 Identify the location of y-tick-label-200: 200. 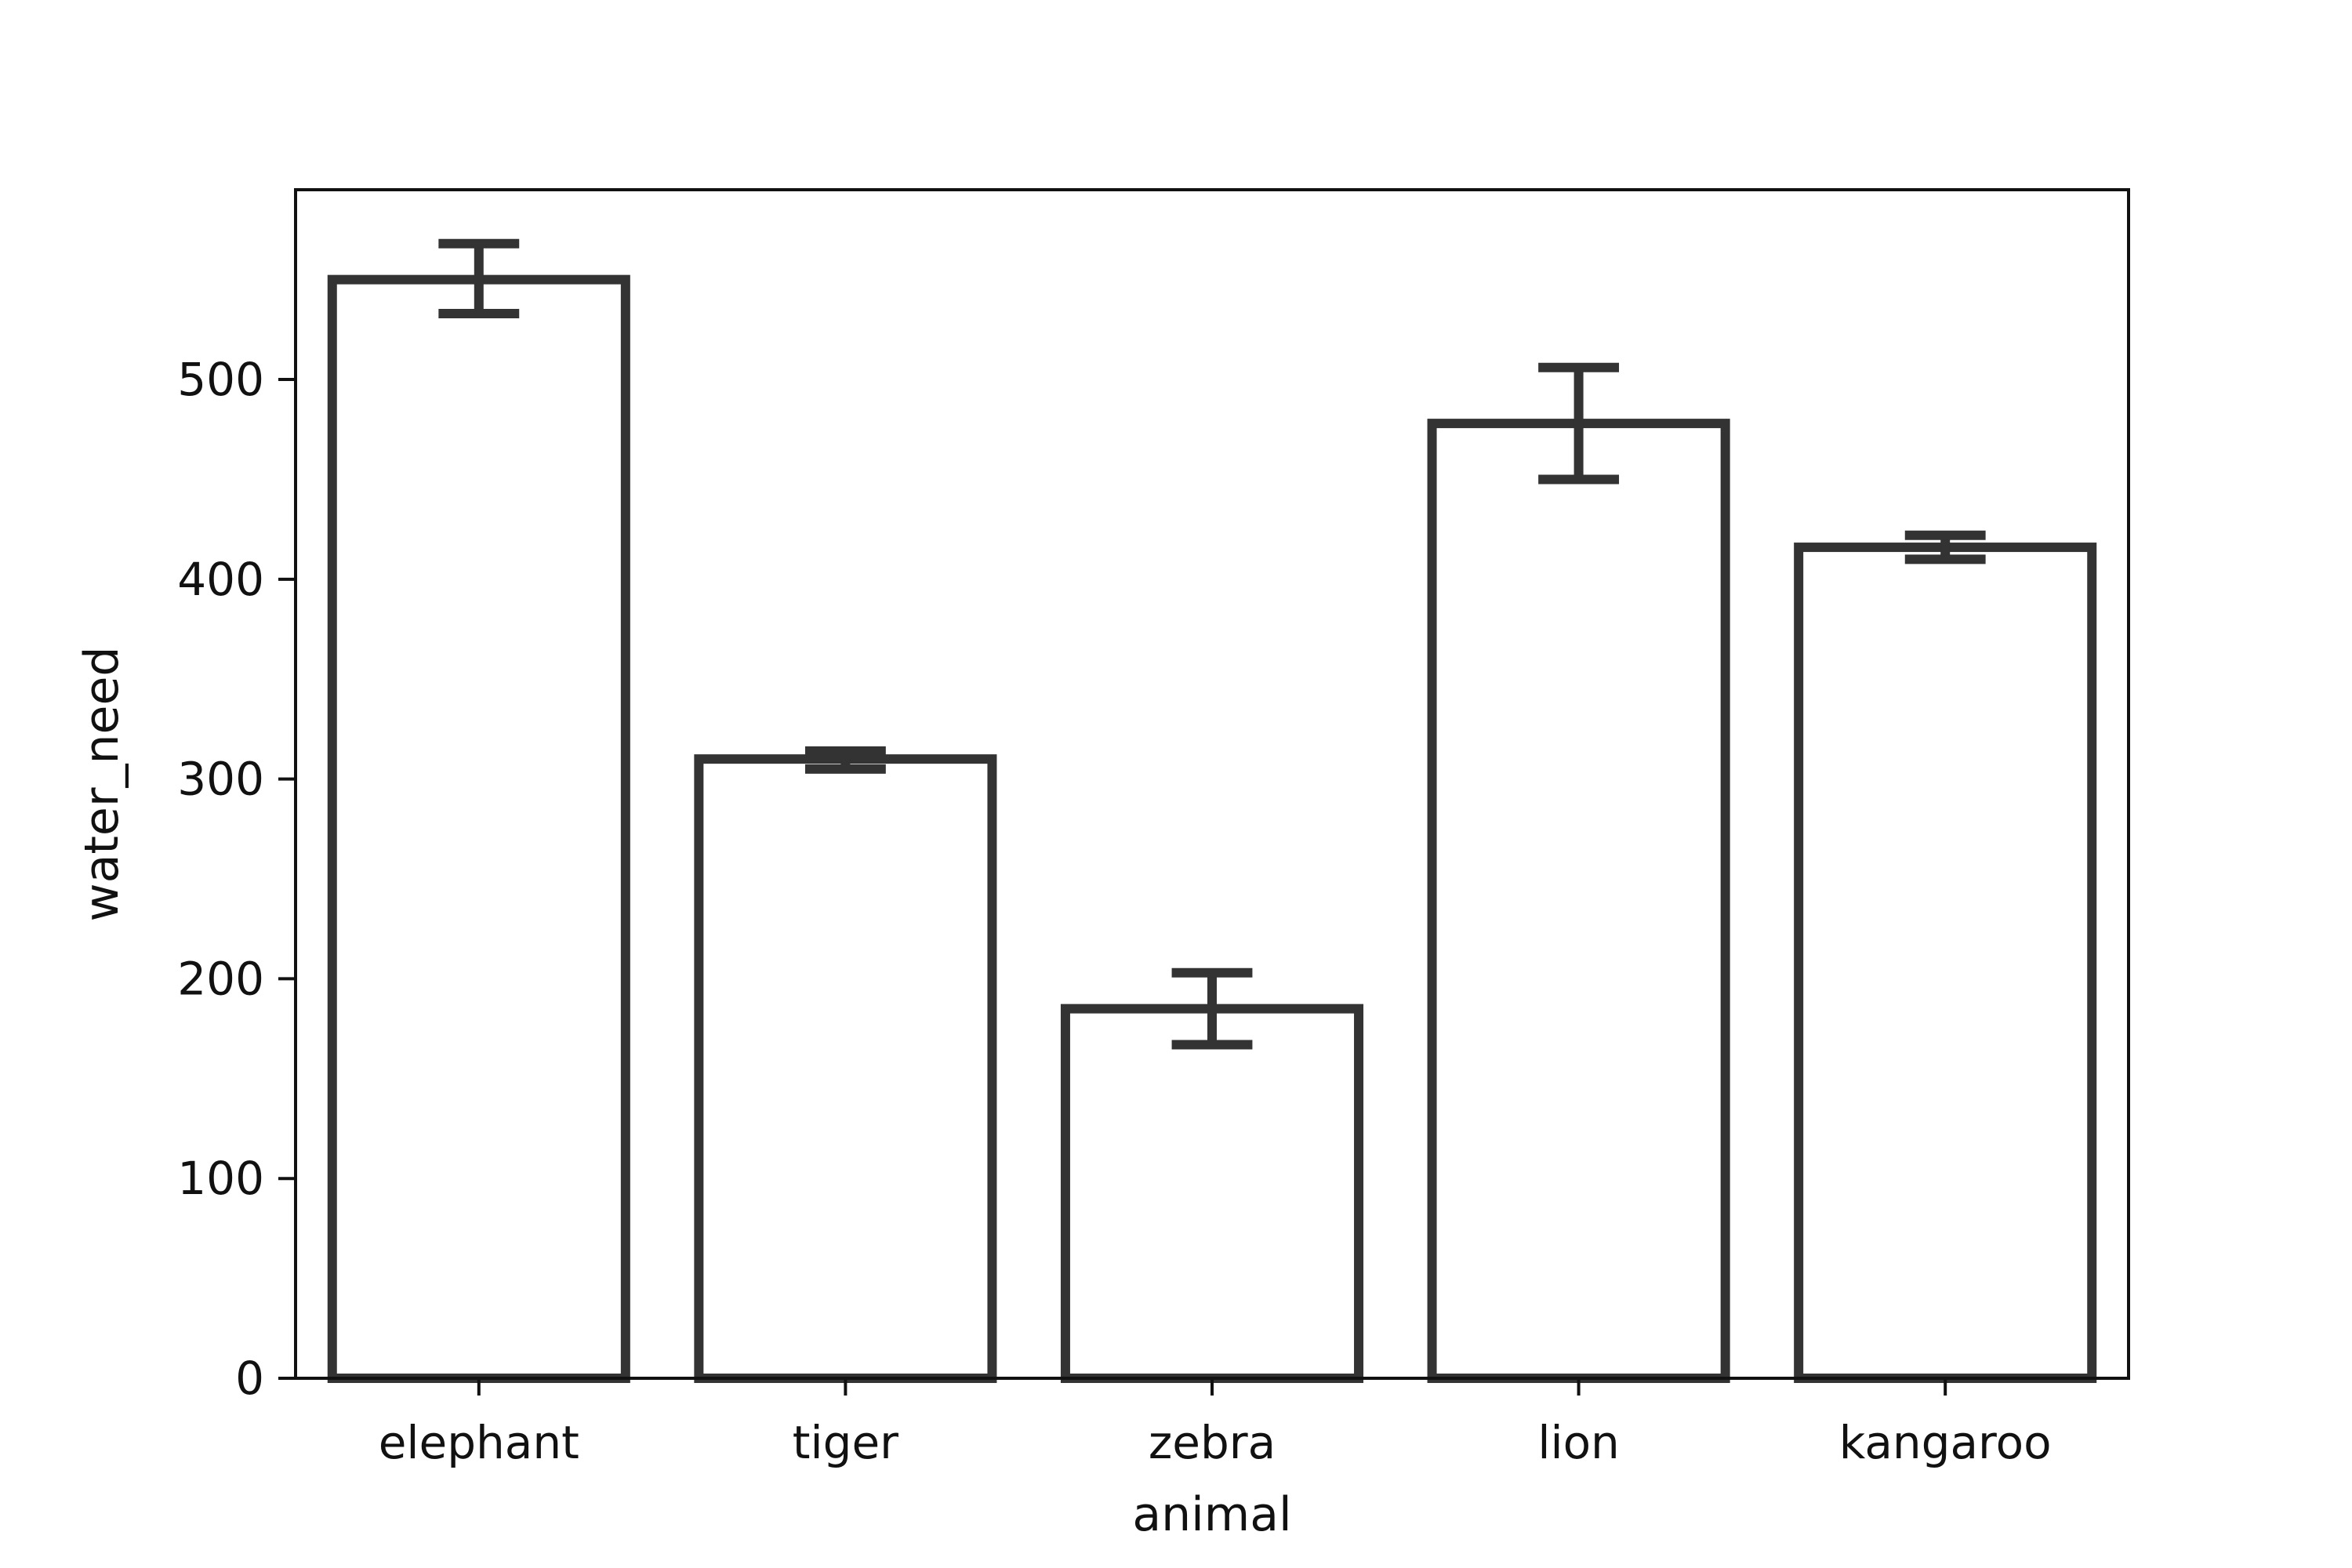
(220, 979).